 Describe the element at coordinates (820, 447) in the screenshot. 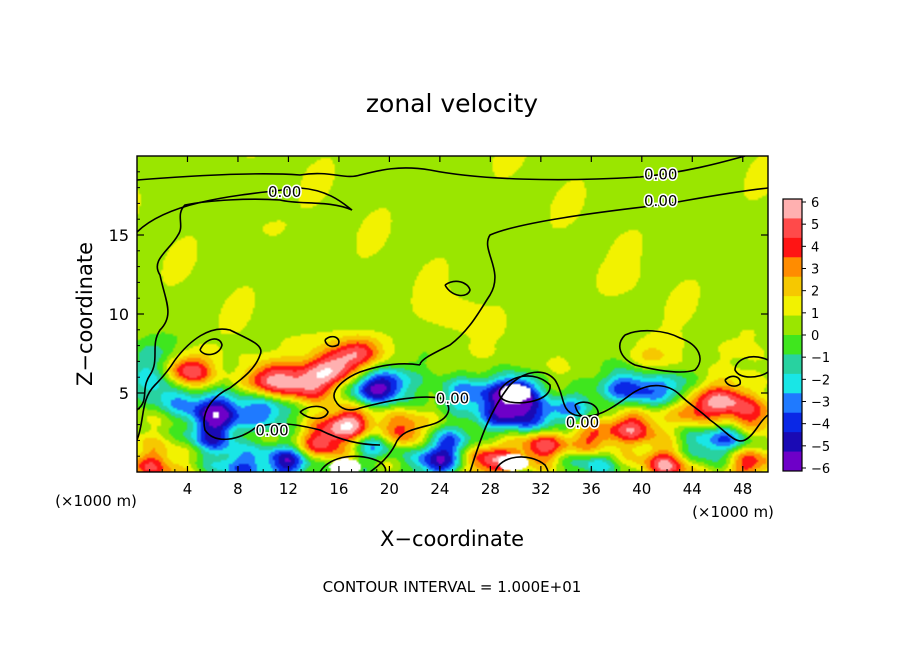

I see `colorbar-label: −5` at that location.